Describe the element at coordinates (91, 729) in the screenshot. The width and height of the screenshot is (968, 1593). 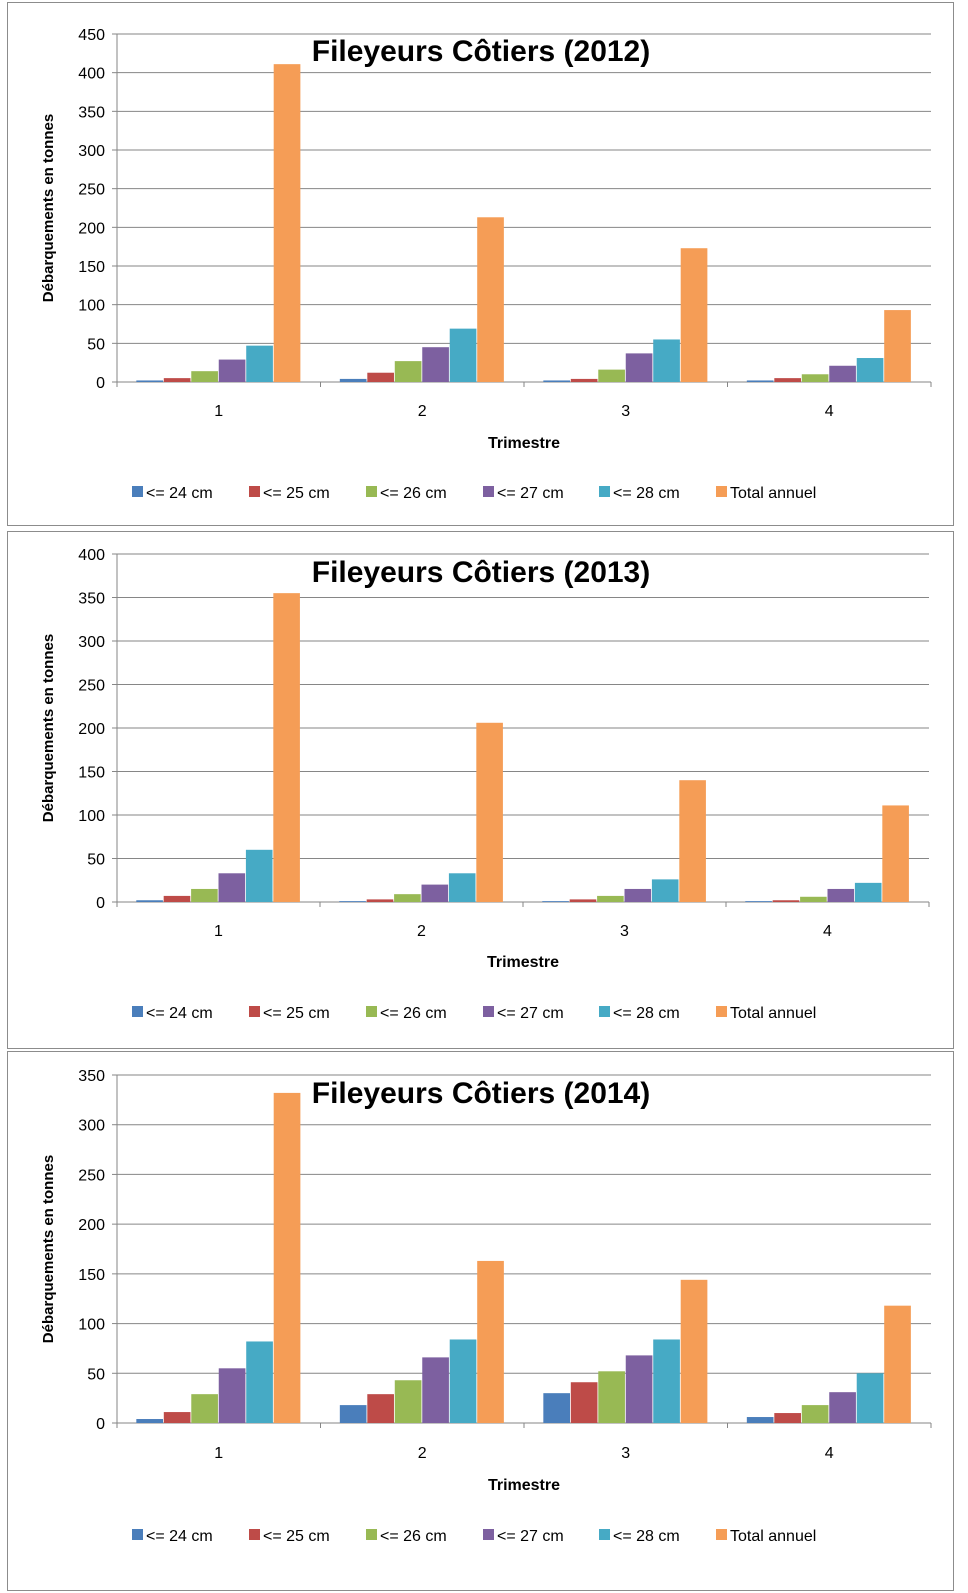
I see `y-tick-label: 200` at that location.